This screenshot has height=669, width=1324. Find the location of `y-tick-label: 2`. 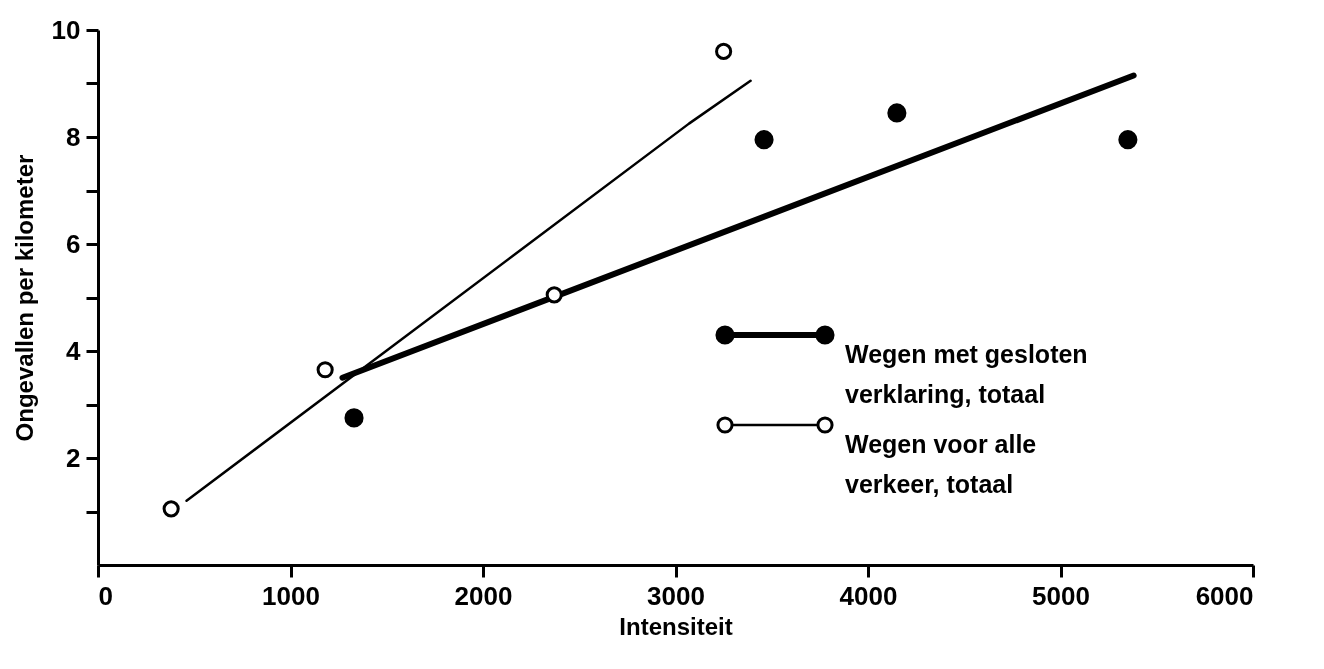

y-tick-label: 2 is located at coordinates (73, 457).